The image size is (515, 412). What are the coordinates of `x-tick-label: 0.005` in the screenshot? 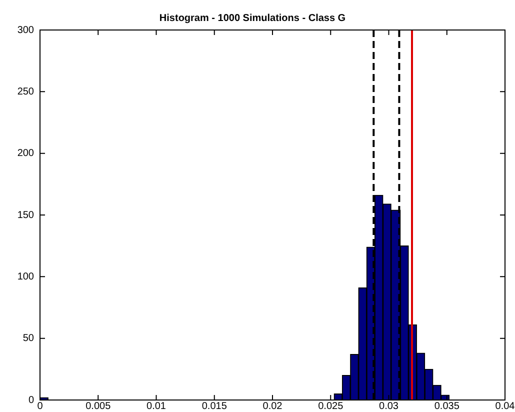 It's located at (99, 406).